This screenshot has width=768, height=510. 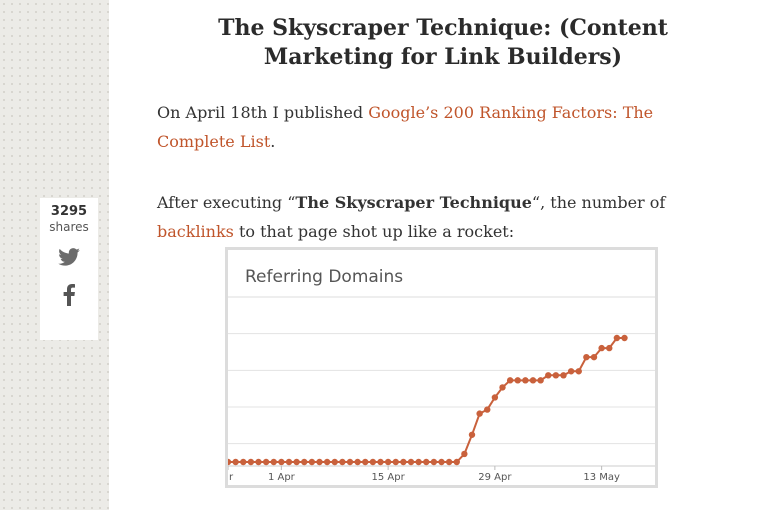 I want to click on backlinks-link: backlinks, so click(x=195, y=231).